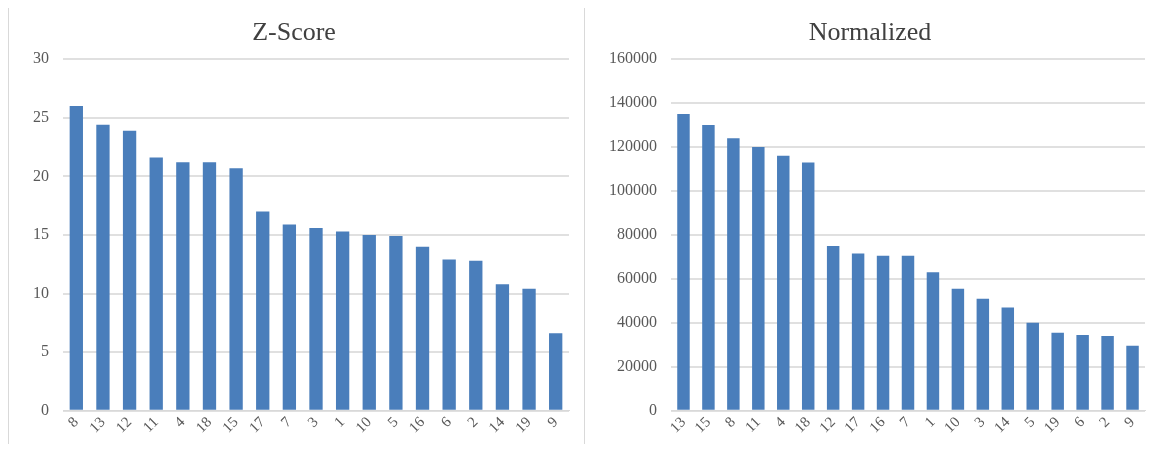 The width and height of the screenshot is (1169, 452). Describe the element at coordinates (41, 58) in the screenshot. I see `y-tick-label: 30` at that location.